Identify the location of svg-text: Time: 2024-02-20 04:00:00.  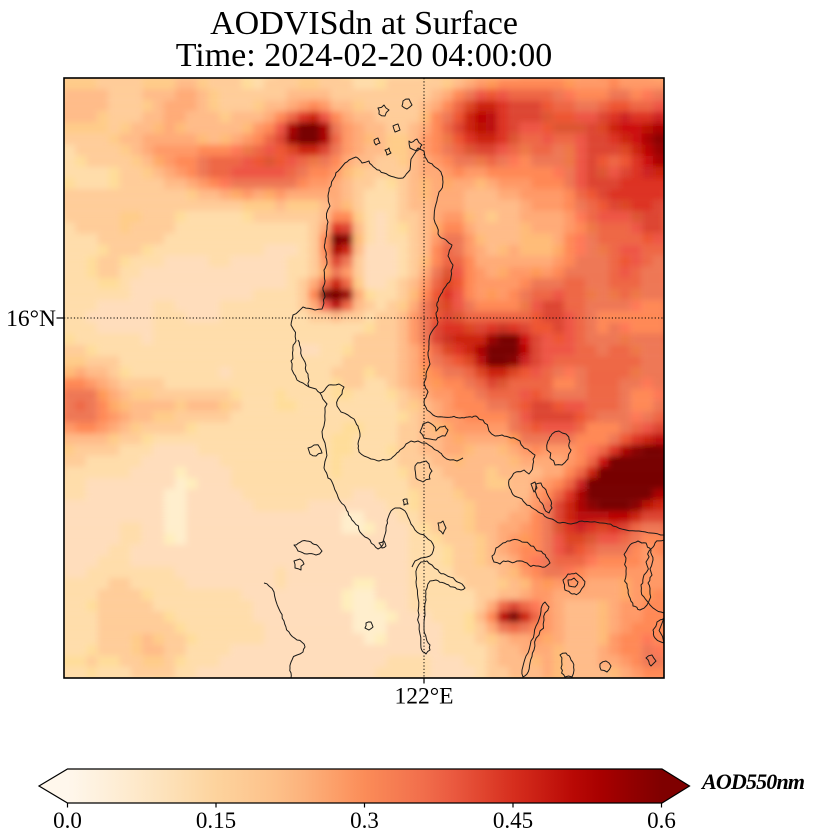
(364, 55).